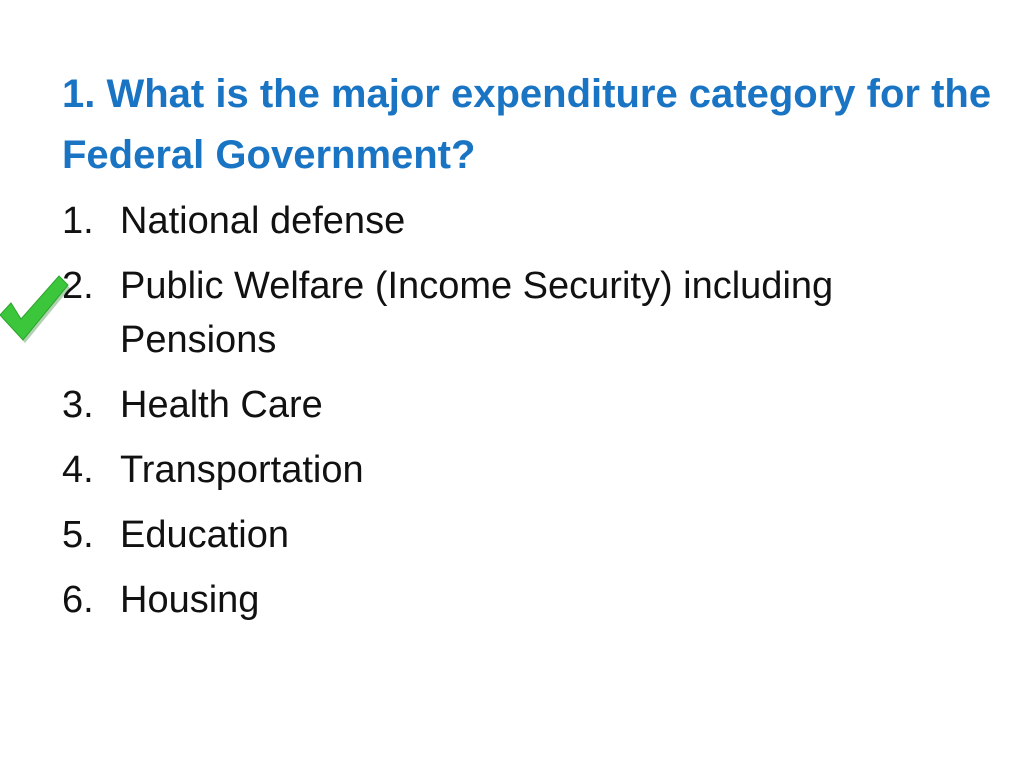 This screenshot has width=1024, height=768. I want to click on option-text: Transportation, so click(242, 470).